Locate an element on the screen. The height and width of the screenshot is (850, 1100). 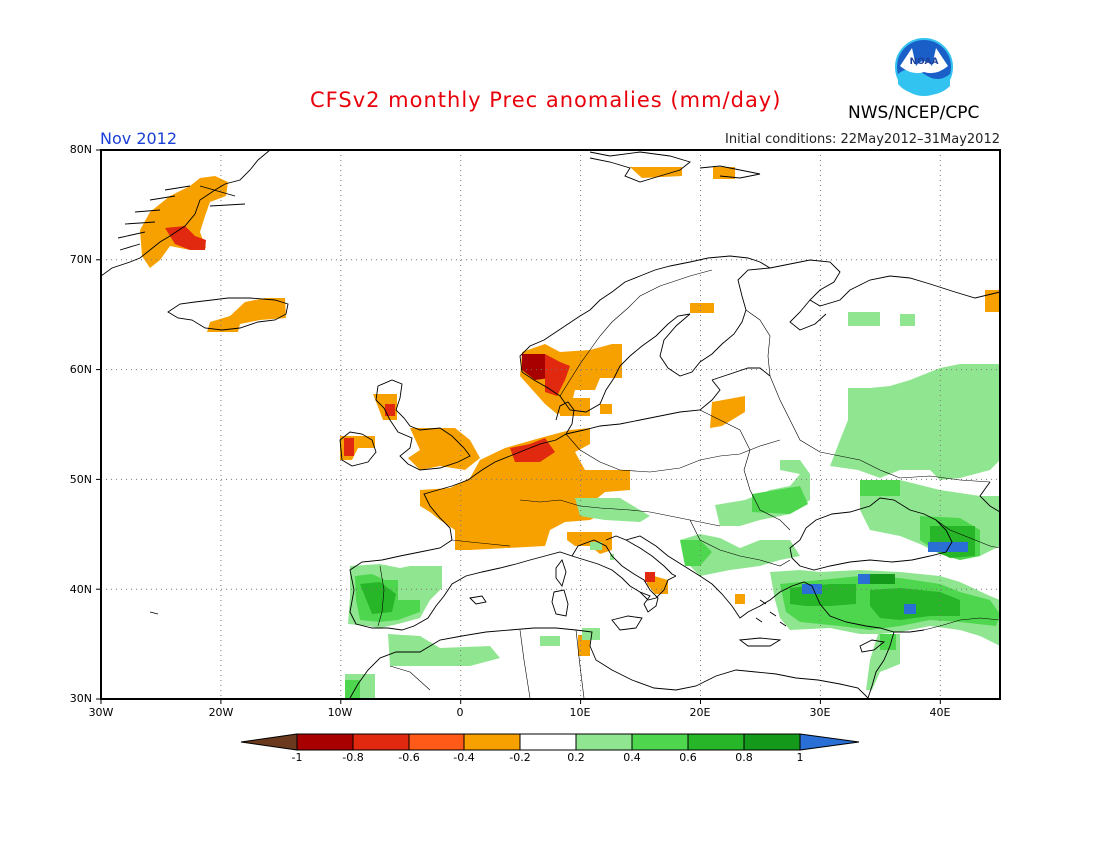
border-alps is located at coordinates (620, 513).